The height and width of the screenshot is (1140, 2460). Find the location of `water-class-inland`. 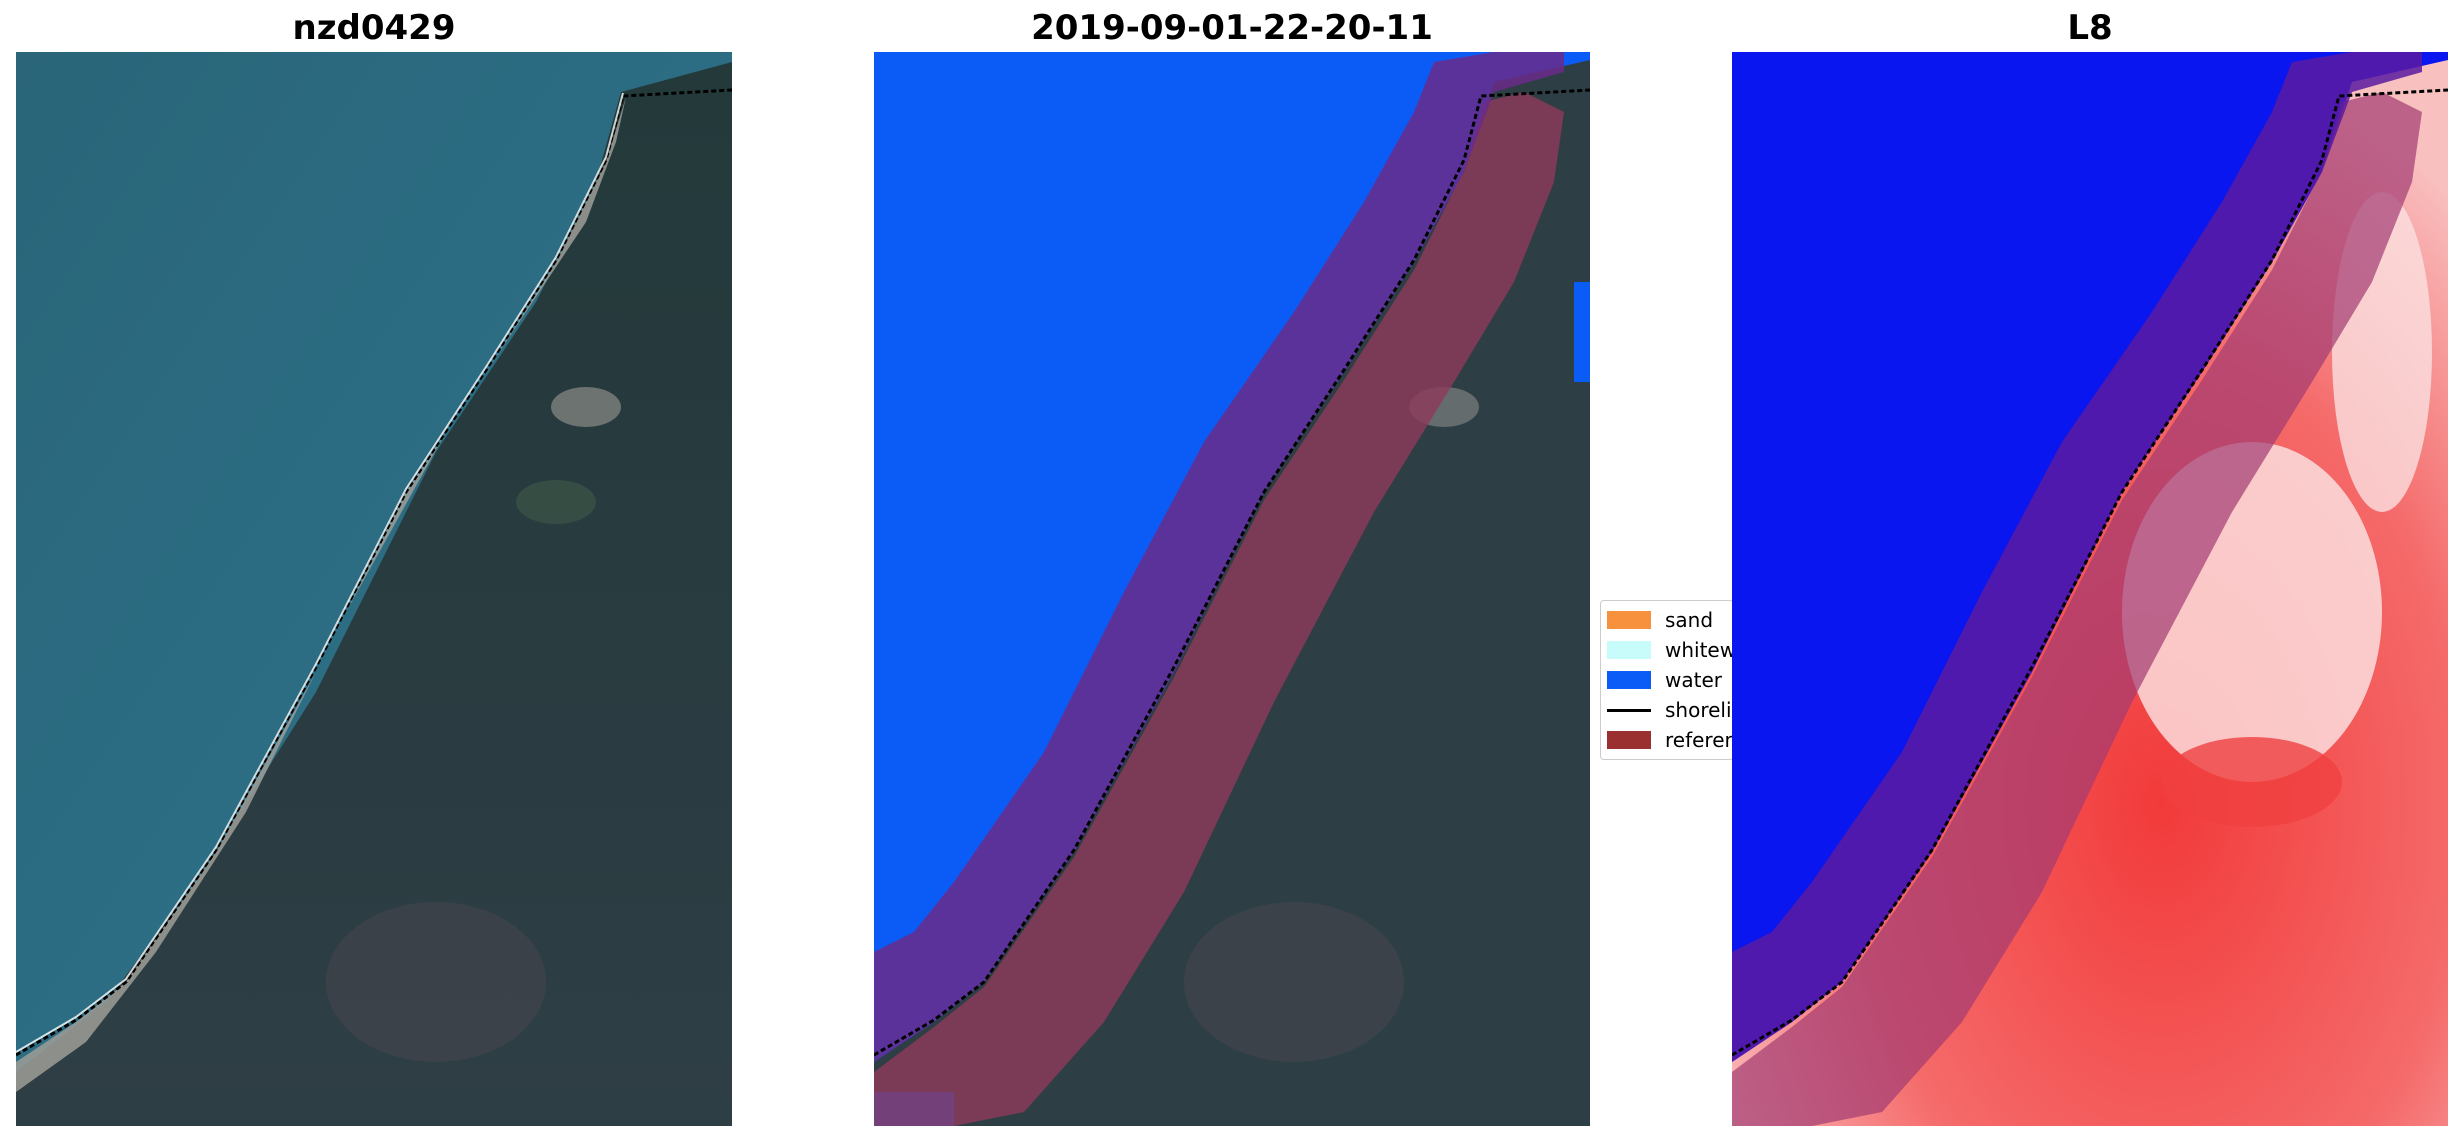

water-class-inland is located at coordinates (1582, 332).